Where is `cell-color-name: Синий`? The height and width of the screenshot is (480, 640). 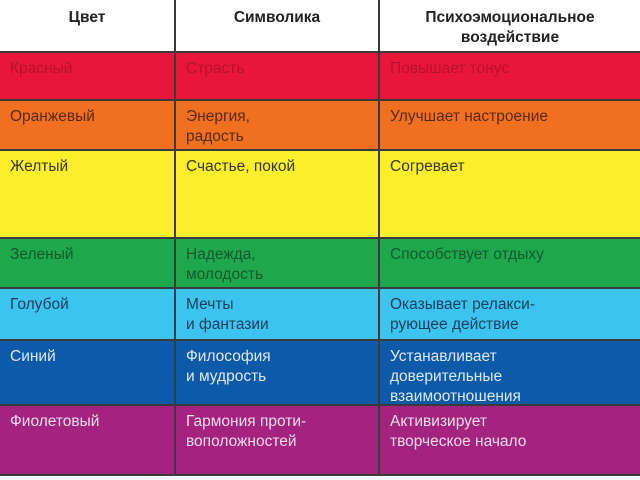 cell-color-name: Синий is located at coordinates (33, 356).